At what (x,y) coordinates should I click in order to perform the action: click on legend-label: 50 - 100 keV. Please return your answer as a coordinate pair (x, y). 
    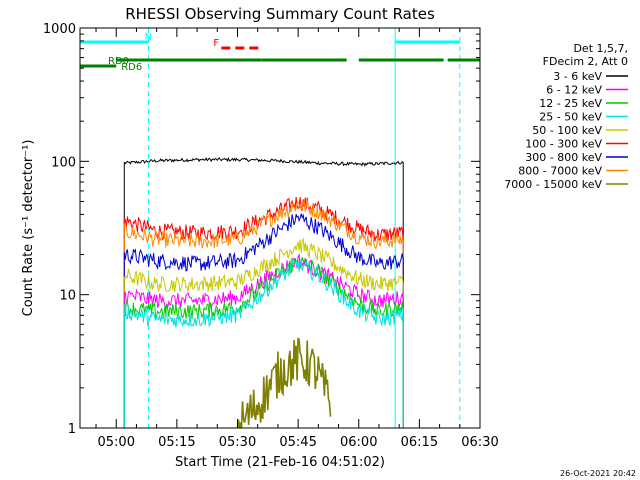
    Looking at the image, I should click on (567, 130).